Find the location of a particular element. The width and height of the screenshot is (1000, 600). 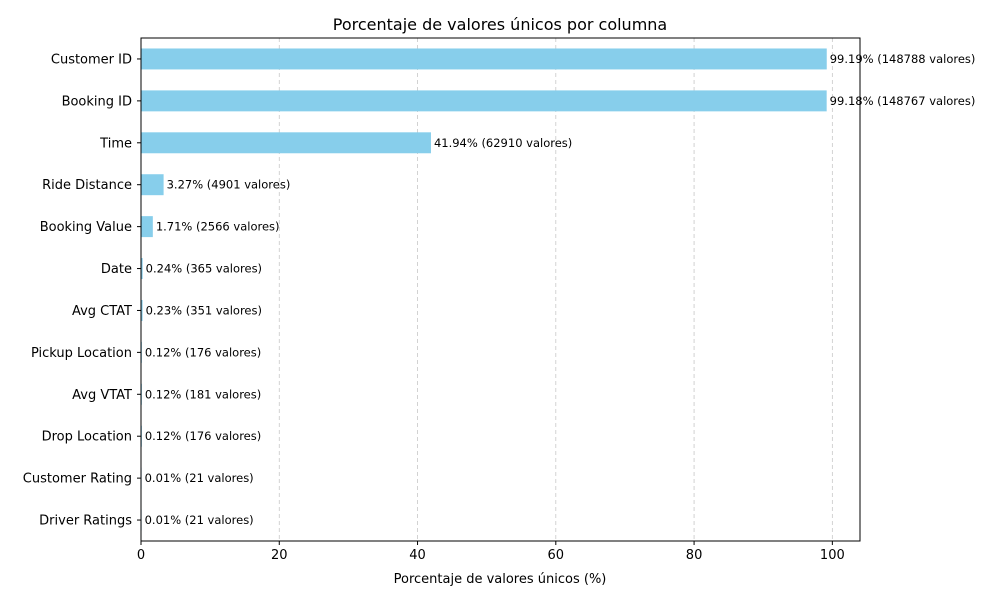

x-tick-label: 40 is located at coordinates (417, 555).